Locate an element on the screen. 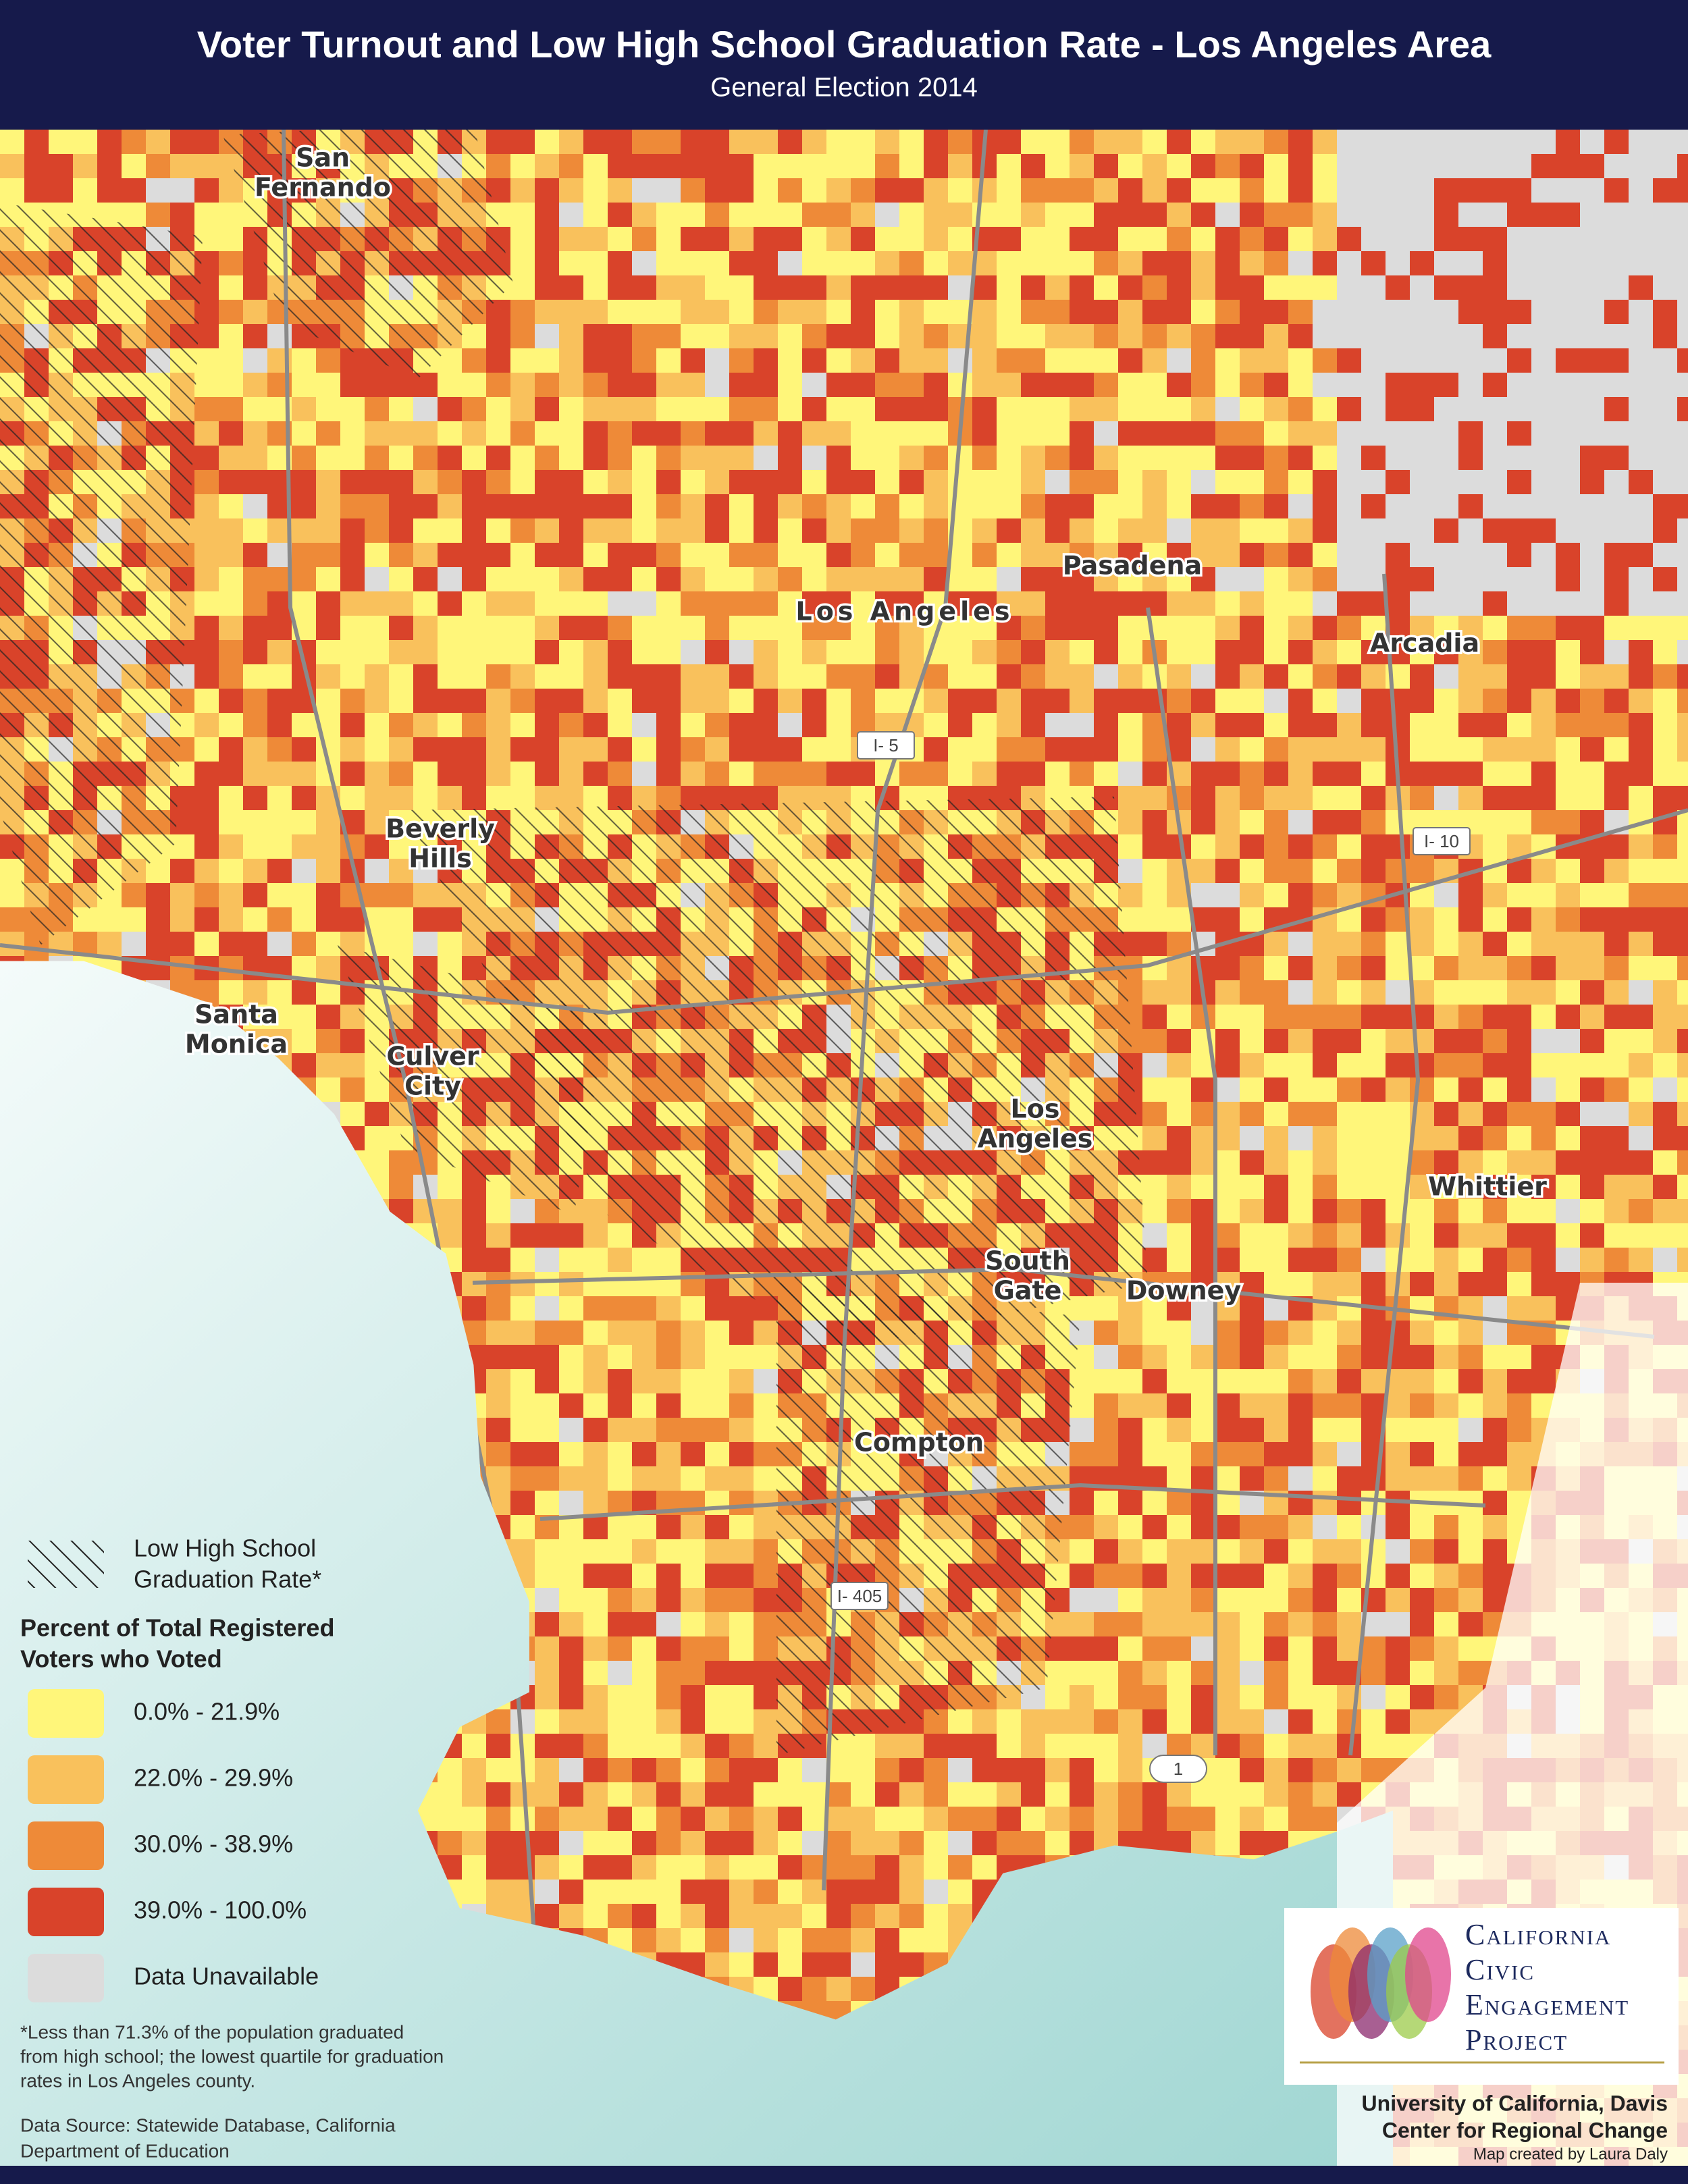 This screenshot has width=1688, height=2184. legend-label: 30.0% - 38.9% is located at coordinates (214, 1844).